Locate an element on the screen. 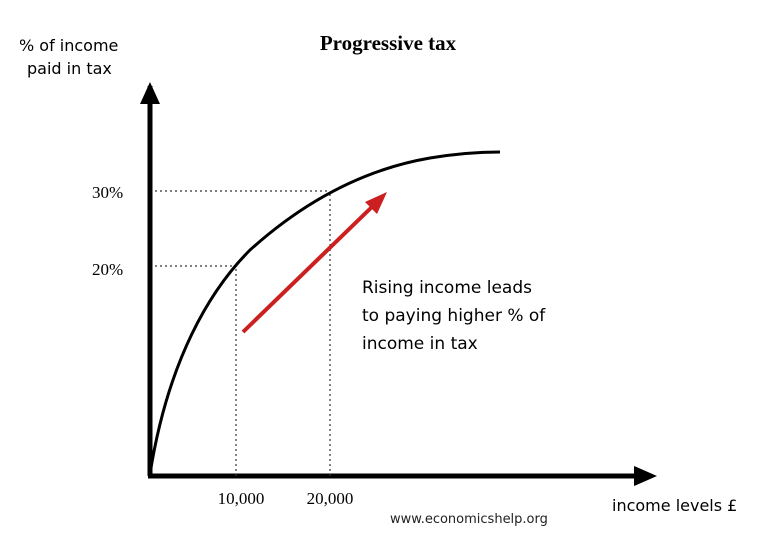 This screenshot has height=546, width=768. y-tick-label-20: 20% is located at coordinates (107, 269).